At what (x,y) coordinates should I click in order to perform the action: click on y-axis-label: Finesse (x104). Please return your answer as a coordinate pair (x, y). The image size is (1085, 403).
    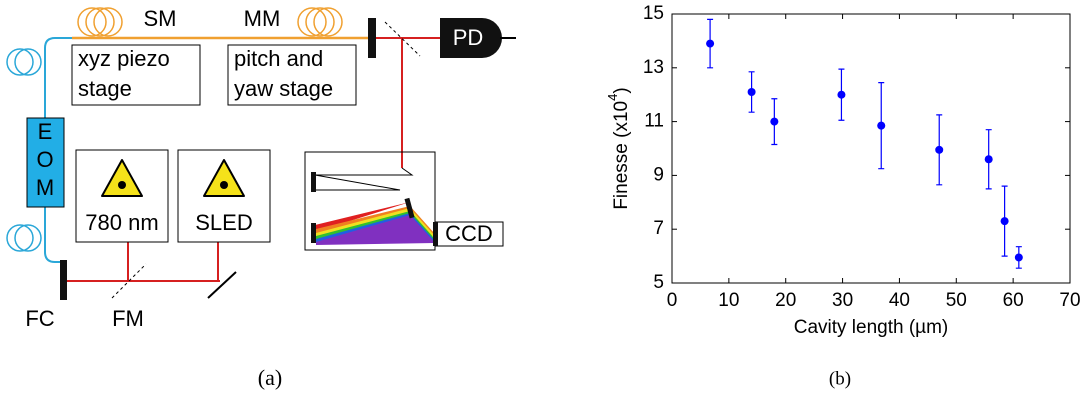
    Looking at the image, I should click on (618, 148).